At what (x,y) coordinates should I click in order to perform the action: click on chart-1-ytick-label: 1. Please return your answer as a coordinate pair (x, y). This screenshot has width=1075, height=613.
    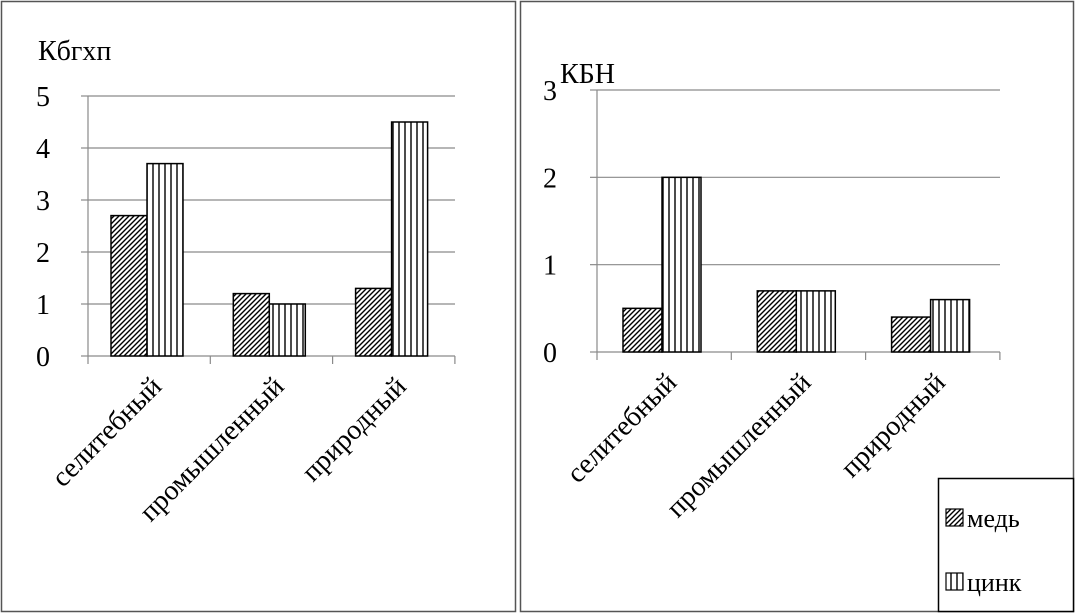
    Looking at the image, I should click on (43, 305).